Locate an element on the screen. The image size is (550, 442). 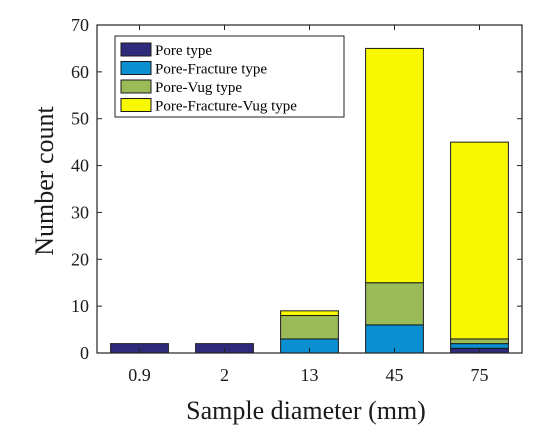
y-tick-label: 20 is located at coordinates (80, 259).